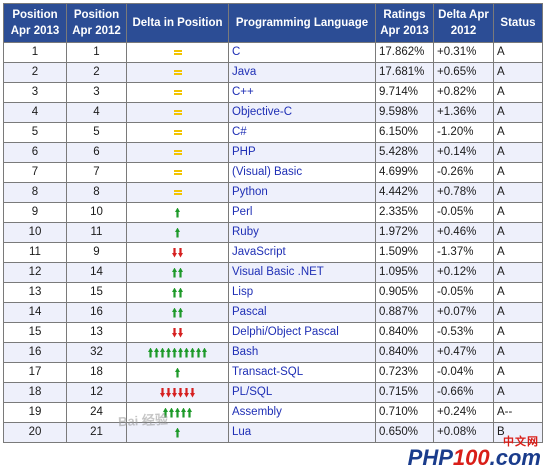 This screenshot has width=545, height=473. Describe the element at coordinates (96, 52) in the screenshot. I see `position-2012-cell: 1` at that location.